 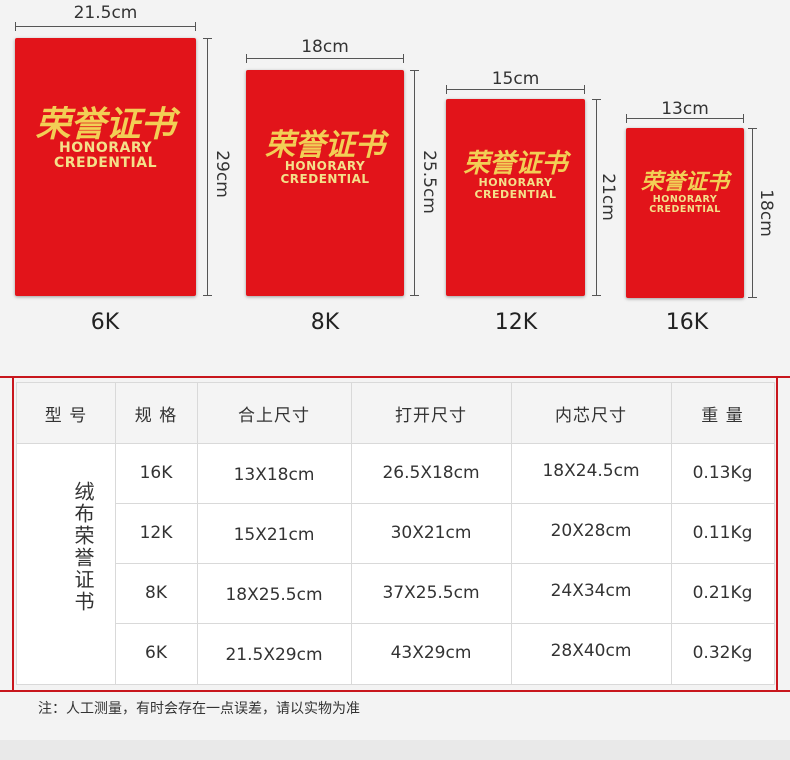 What do you see at coordinates (222, 174) in the screenshot?
I see `height-label-6k: 29cm` at bounding box center [222, 174].